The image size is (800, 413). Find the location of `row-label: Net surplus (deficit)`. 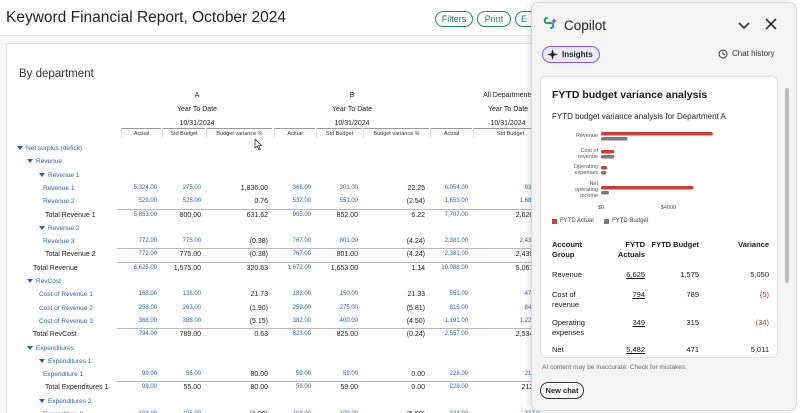

row-label: Net surplus (deficit) is located at coordinates (49, 148).